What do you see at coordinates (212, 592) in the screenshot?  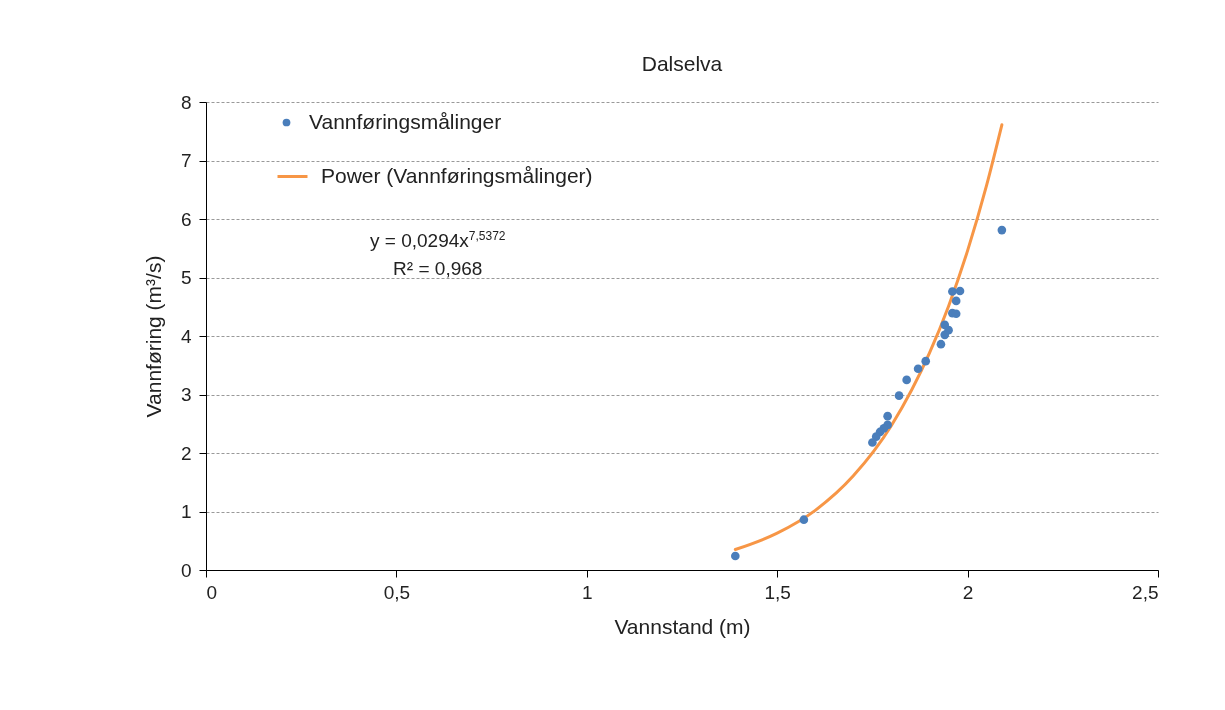 I see `x-tick-label: 0` at bounding box center [212, 592].